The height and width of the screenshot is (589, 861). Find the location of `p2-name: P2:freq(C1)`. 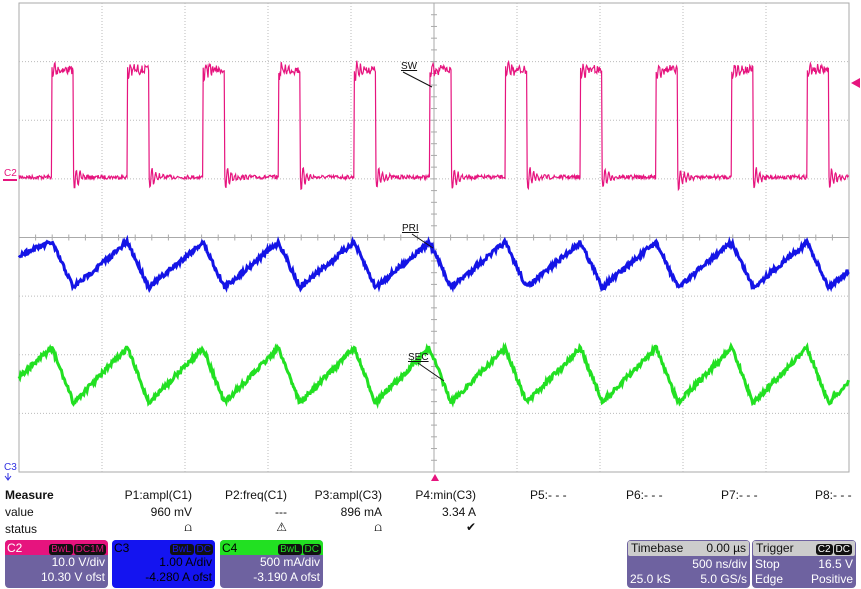

p2-name: P2:freq(C1) is located at coordinates (255, 495).